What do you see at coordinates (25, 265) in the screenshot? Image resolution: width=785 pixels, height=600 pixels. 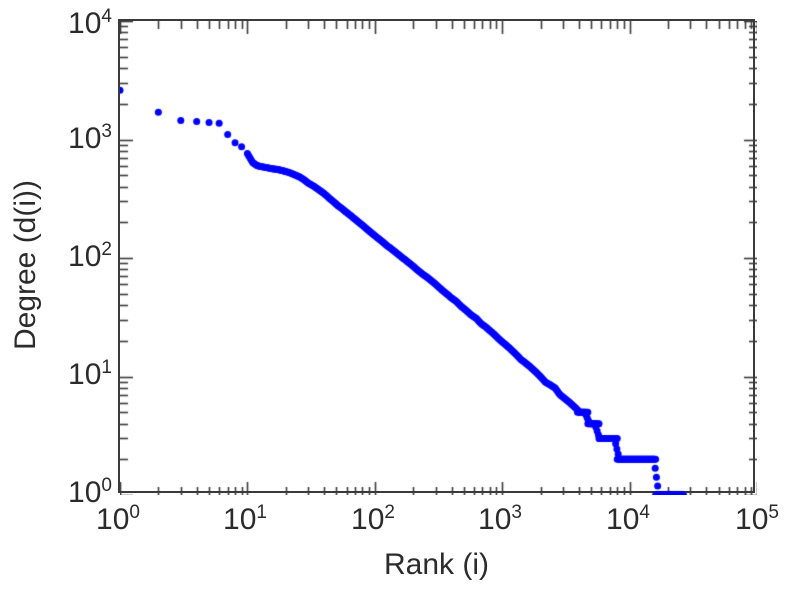 I see `y-axis-label: Degree (d(i))` at bounding box center [25, 265].